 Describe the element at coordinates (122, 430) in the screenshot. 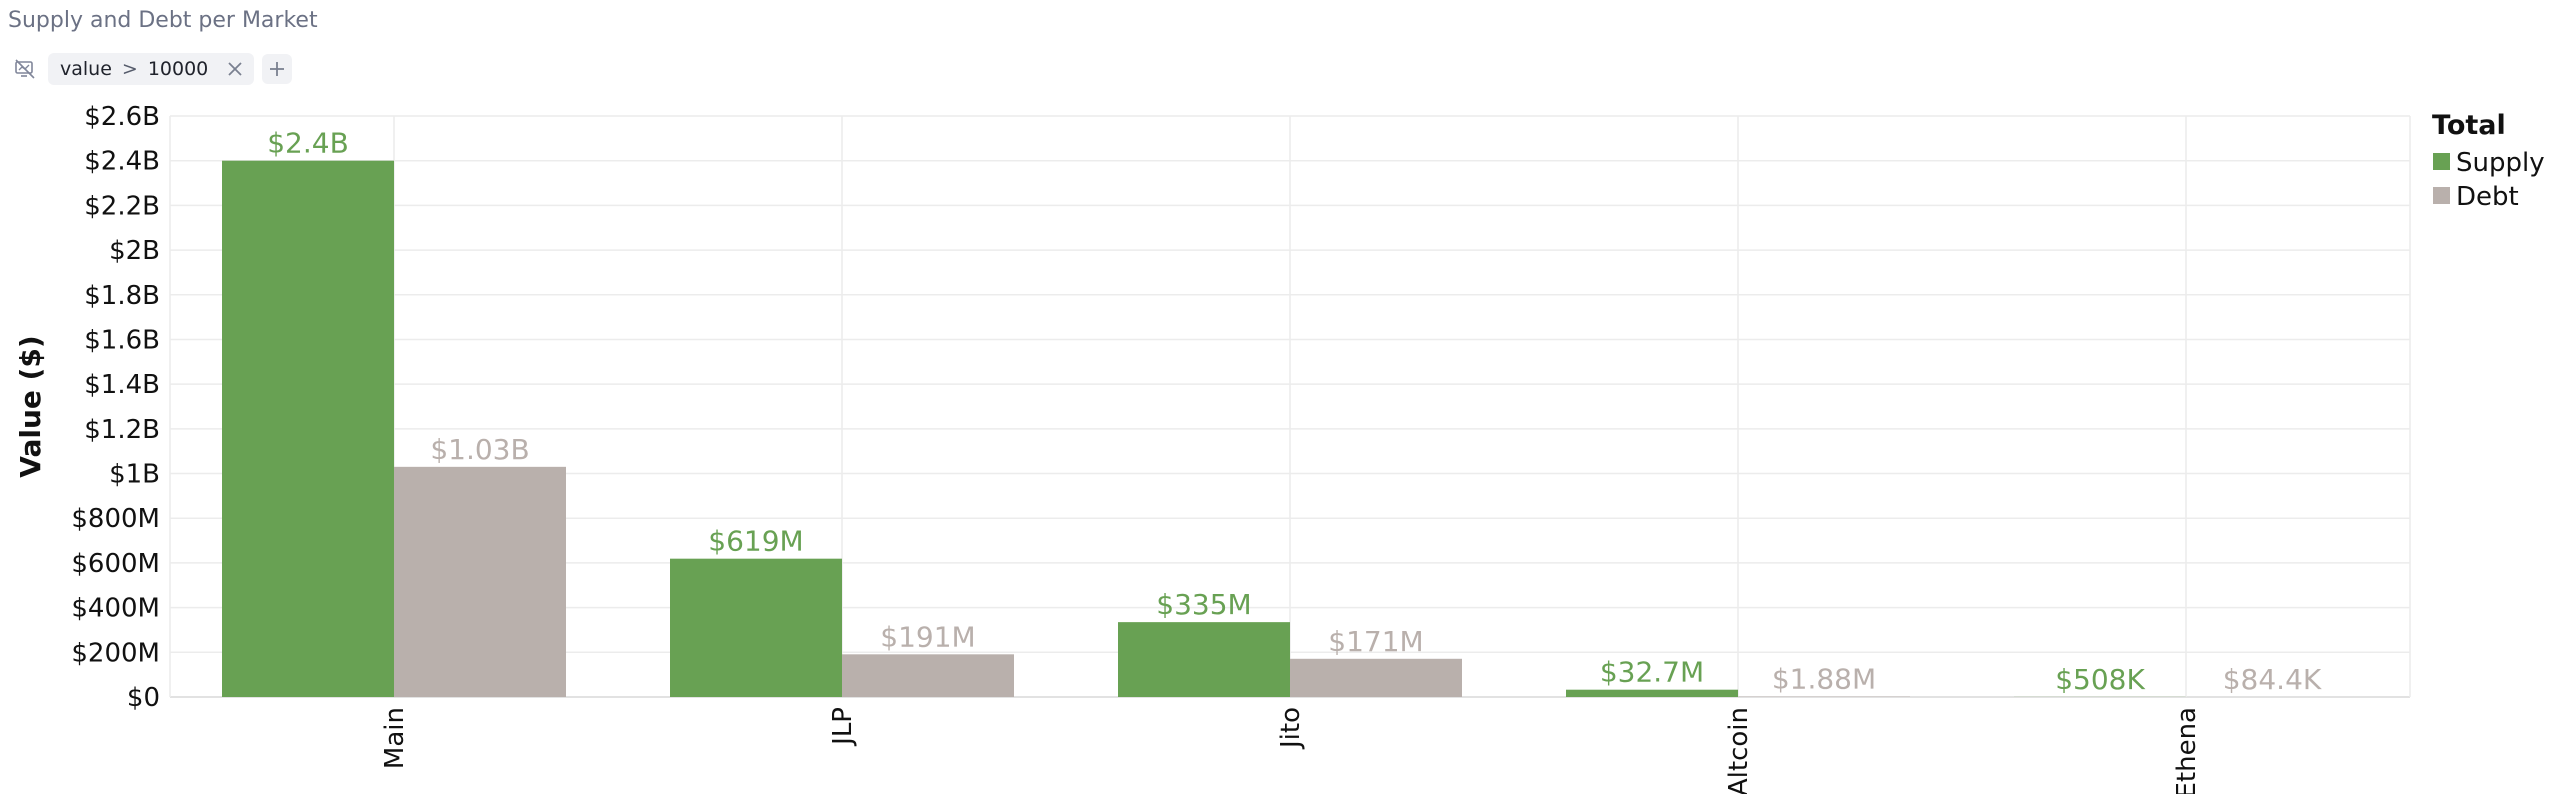

I see `y-tick-label: $1.2B` at that location.